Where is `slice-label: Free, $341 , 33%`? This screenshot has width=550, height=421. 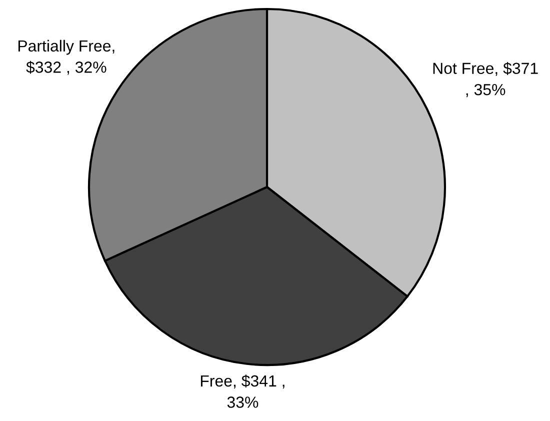
slice-label: Free, $341 , 33% is located at coordinates (242, 391).